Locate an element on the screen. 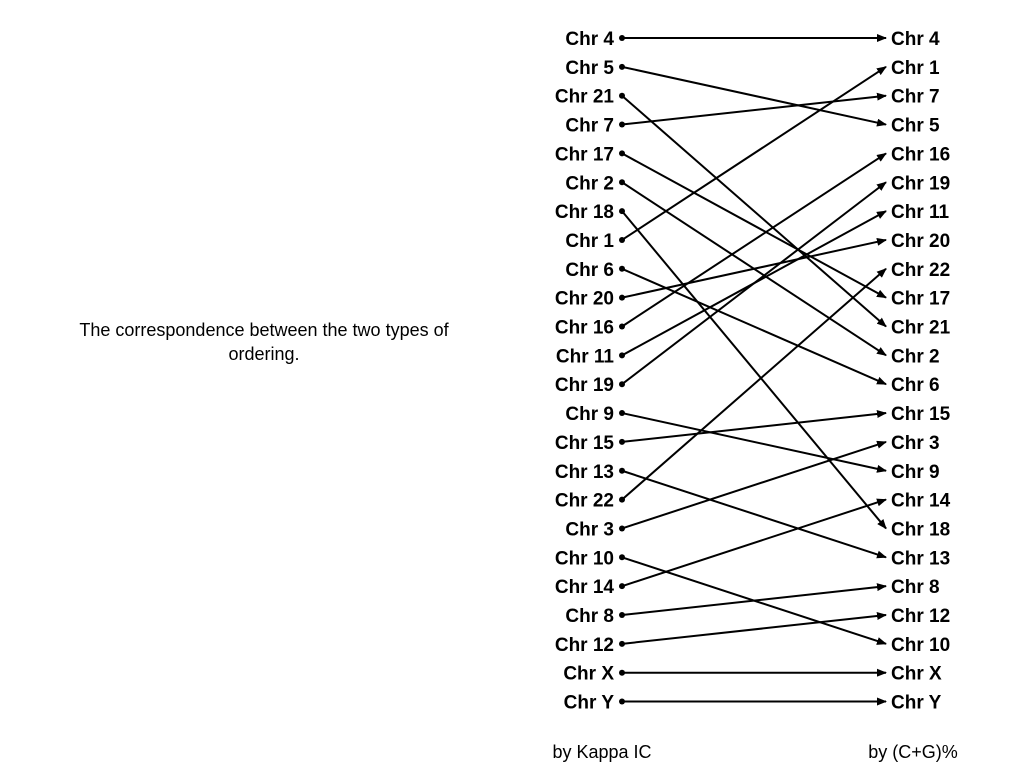 Image resolution: width=1024 pixels, height=768 pixels. left-label-chr-8: Chr 8 is located at coordinates (589, 616).